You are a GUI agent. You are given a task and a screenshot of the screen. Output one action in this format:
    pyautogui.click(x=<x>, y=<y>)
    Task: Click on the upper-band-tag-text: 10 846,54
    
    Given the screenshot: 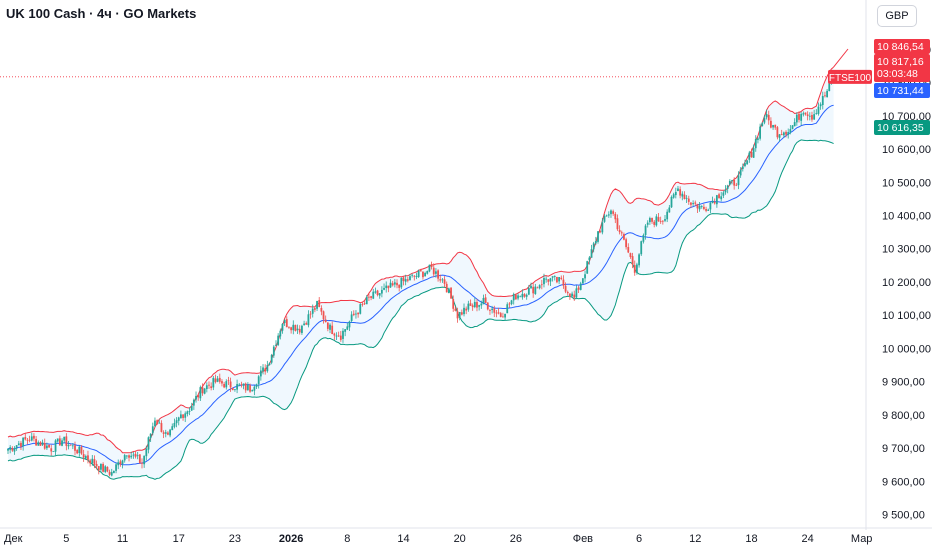 What is the action you would take?
    pyautogui.click(x=900, y=47)
    